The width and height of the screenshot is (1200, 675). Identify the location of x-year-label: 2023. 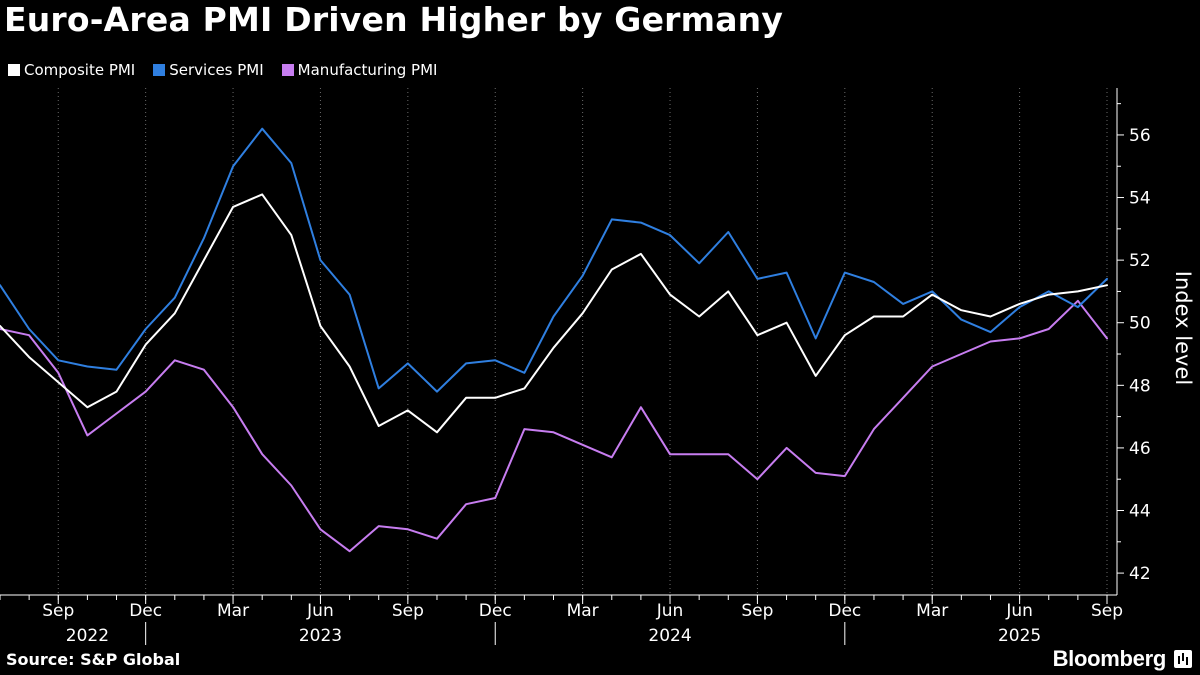
(320, 636).